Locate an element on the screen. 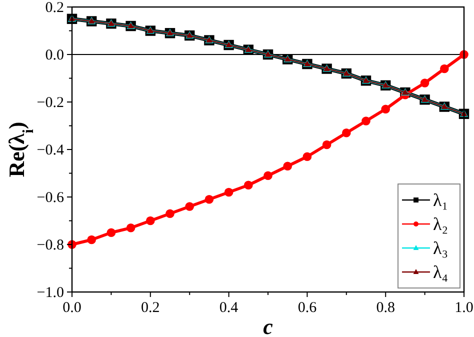 Image resolution: width=474 pixels, height=337 pixels. legend-label: λ₂ is located at coordinates (440, 224).